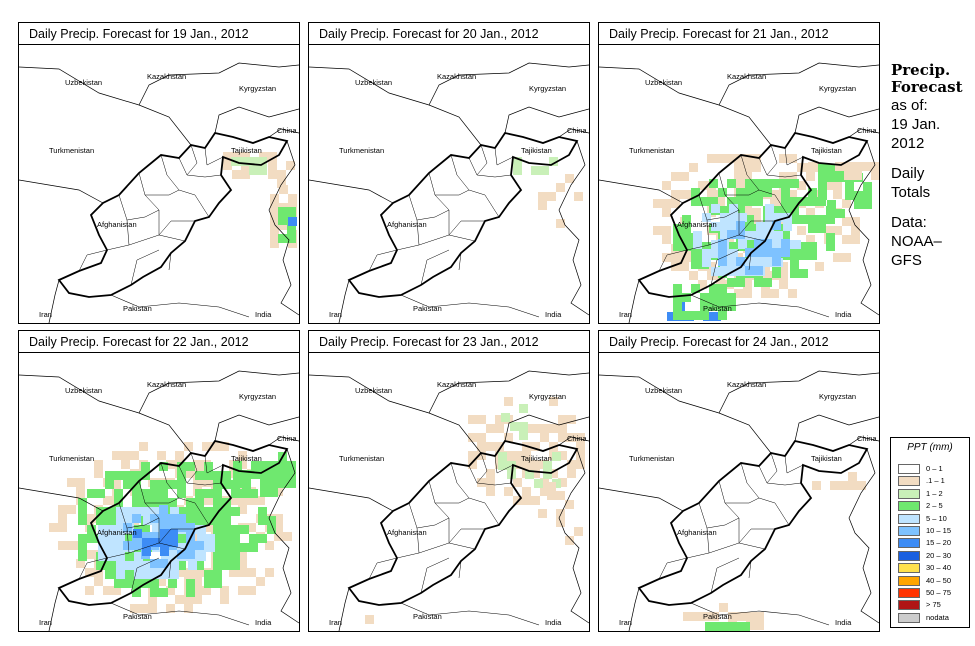  Describe the element at coordinates (166, 76) in the screenshot. I see `country-label-kazakhstan: Kazakhstan` at that location.